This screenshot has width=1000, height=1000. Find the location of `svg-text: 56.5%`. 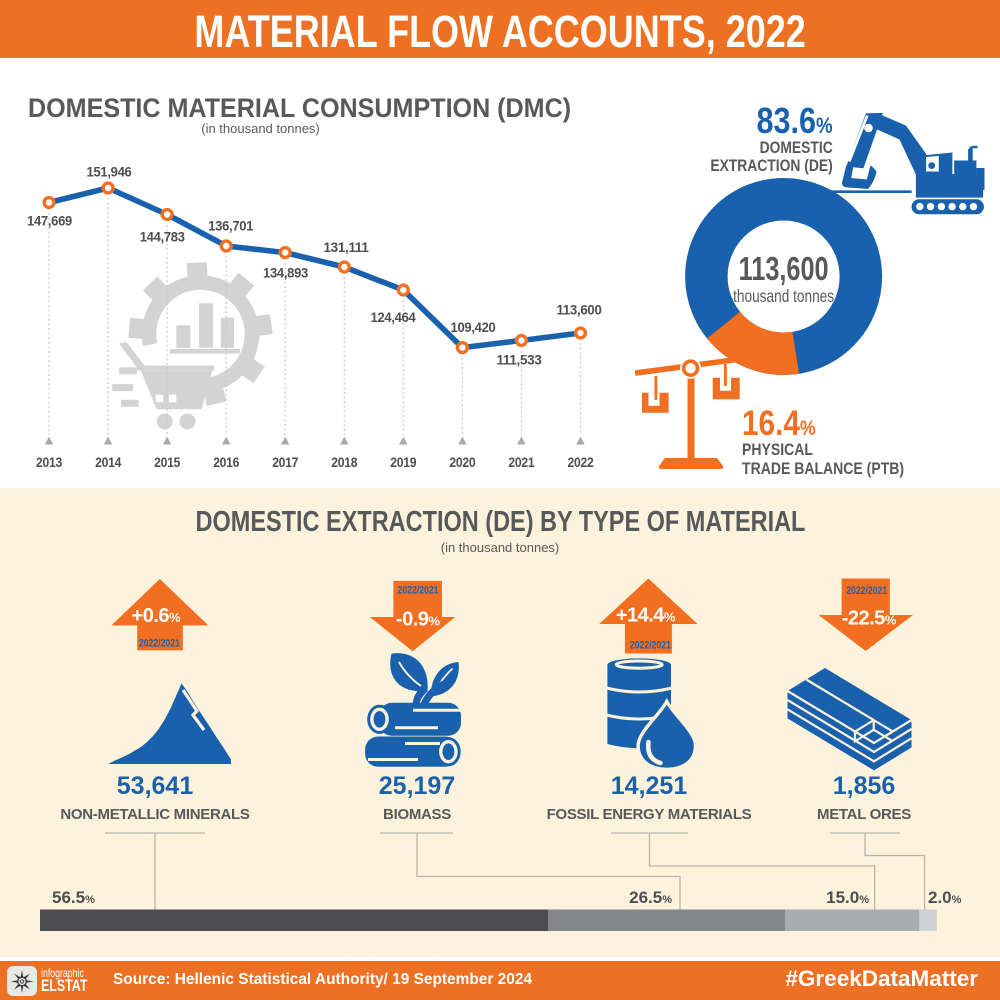

svg-text: 56.5% is located at coordinates (73, 897).